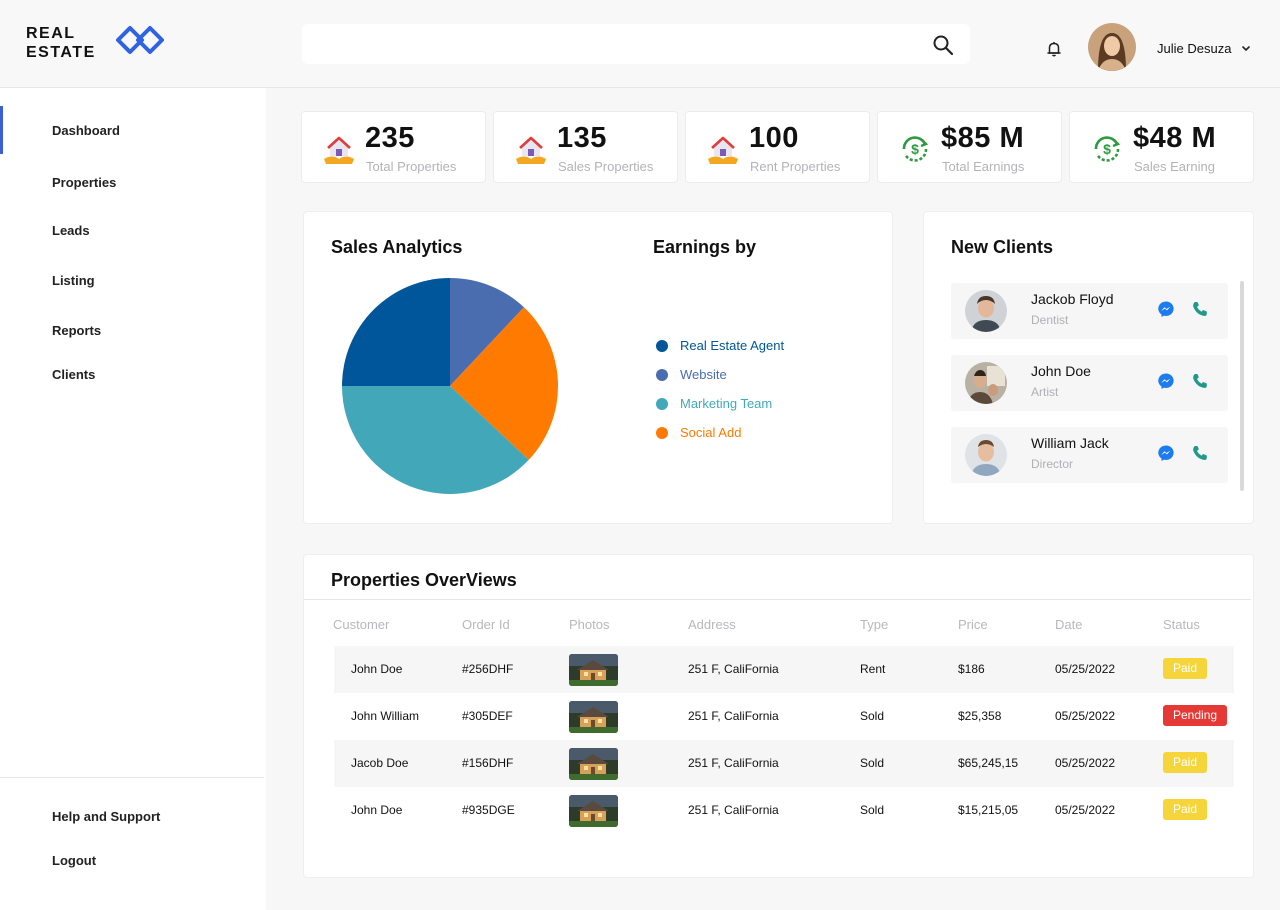 The height and width of the screenshot is (910, 1280). I want to click on user-avatar, so click(1112, 47).